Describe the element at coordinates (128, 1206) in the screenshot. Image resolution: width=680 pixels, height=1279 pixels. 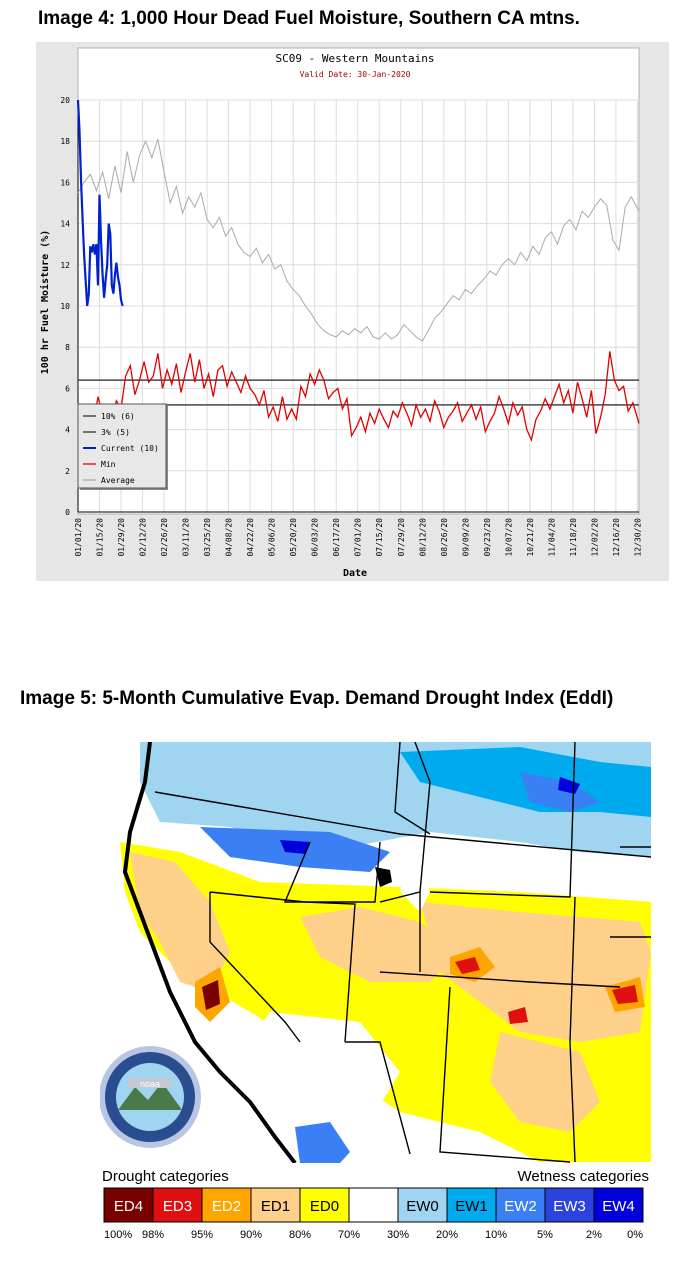
I see `category-label: ED4` at that location.